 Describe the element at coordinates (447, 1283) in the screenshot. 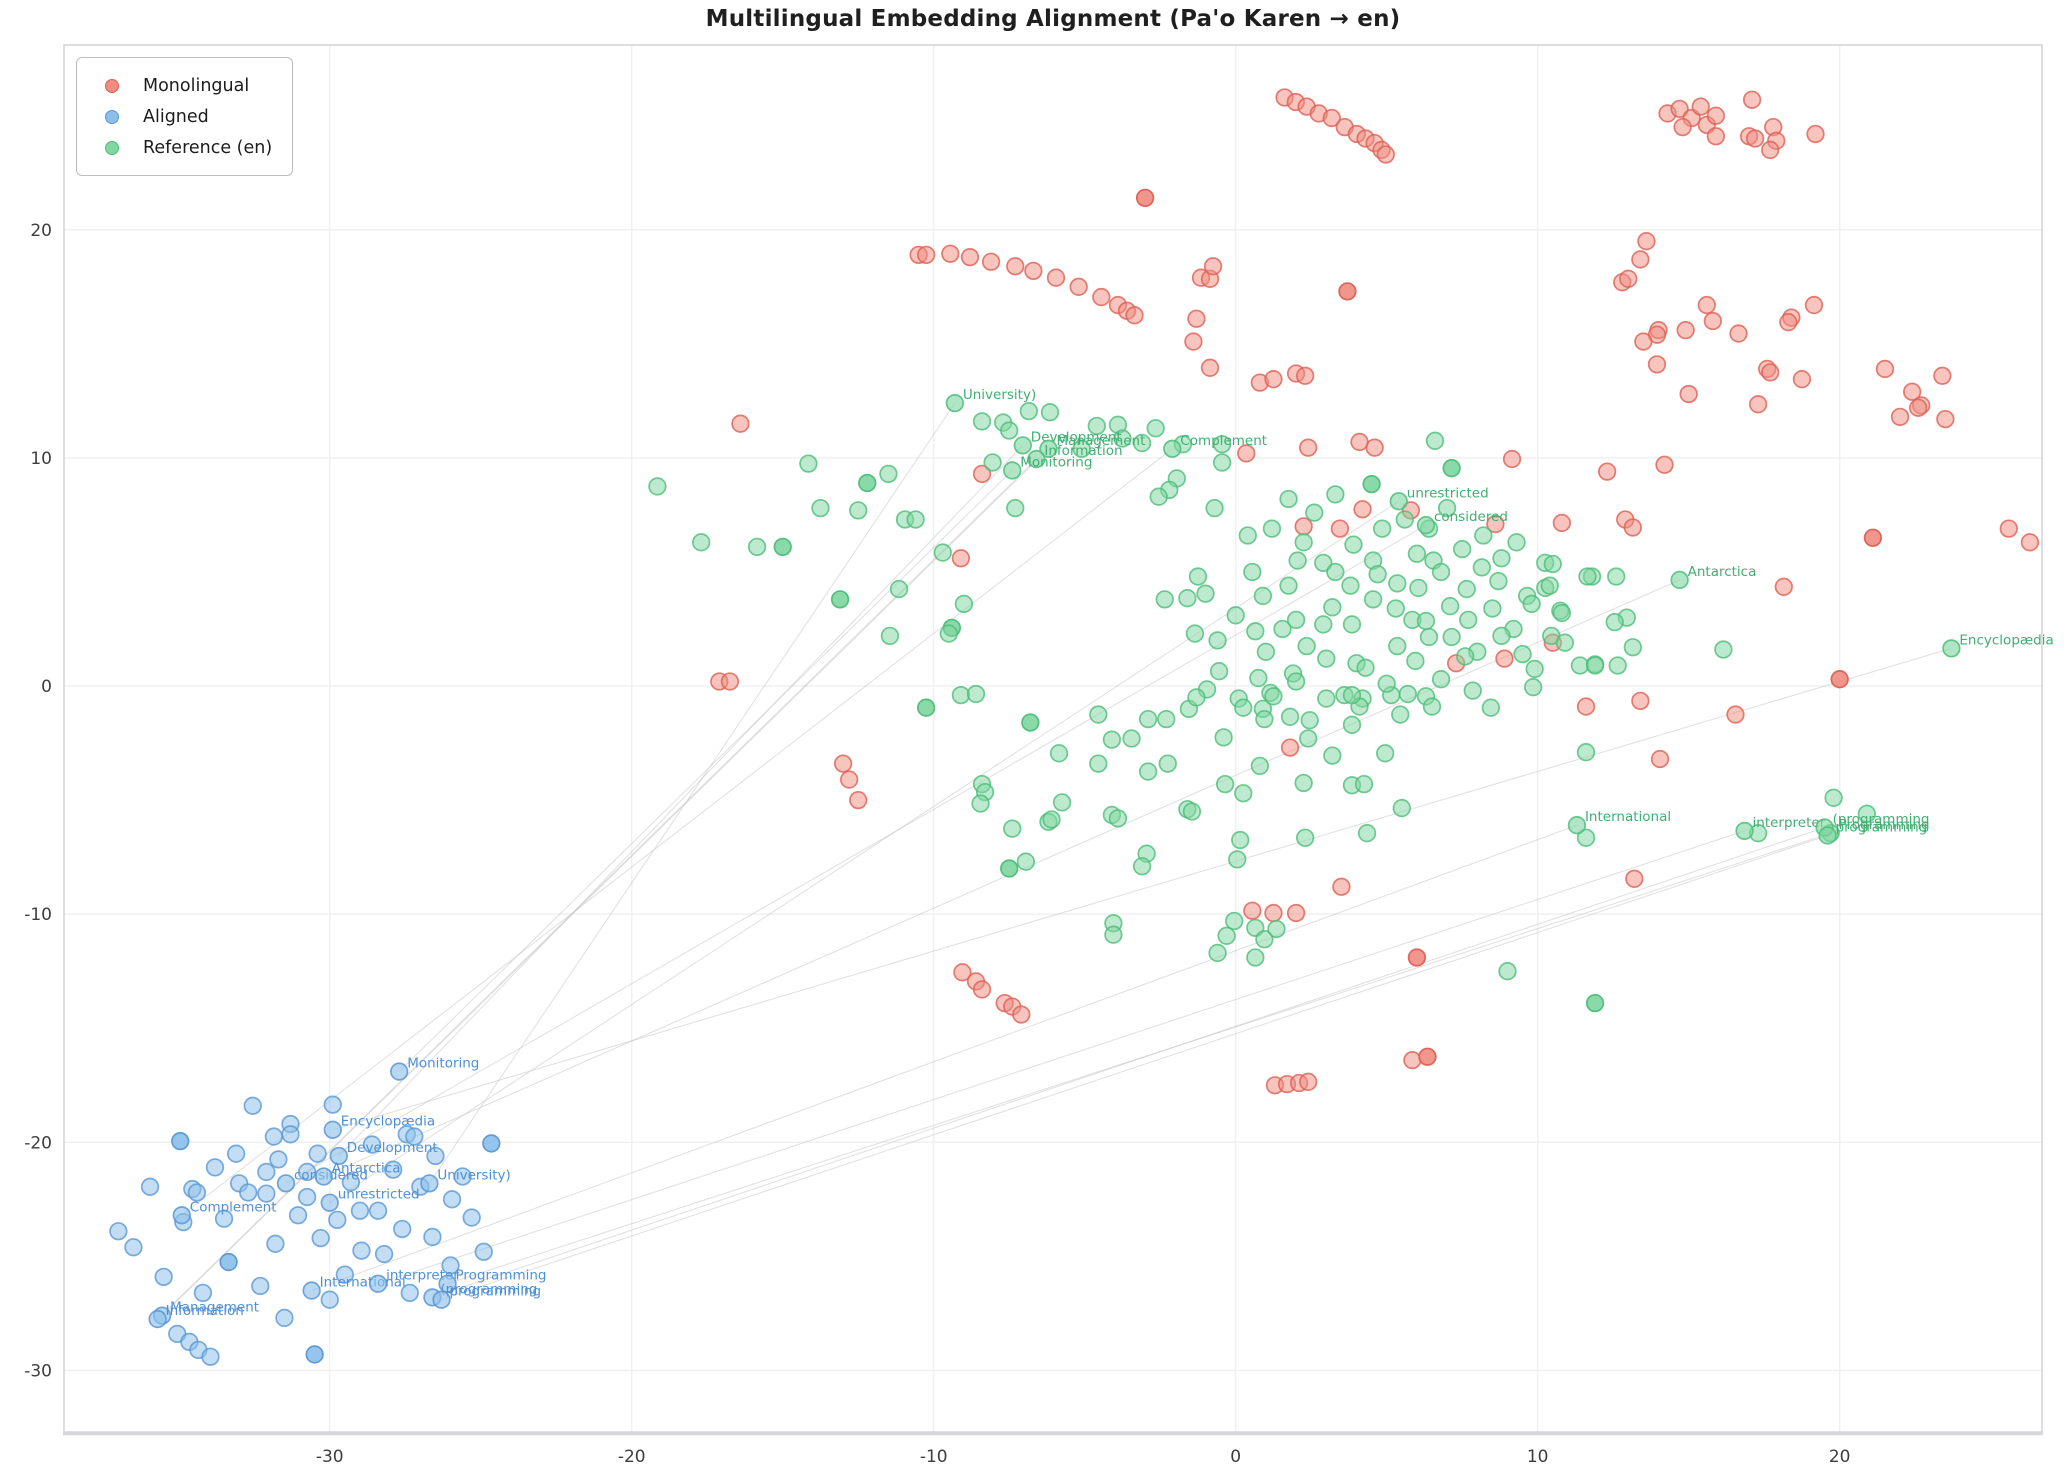

I see `aligned-word-point` at that location.